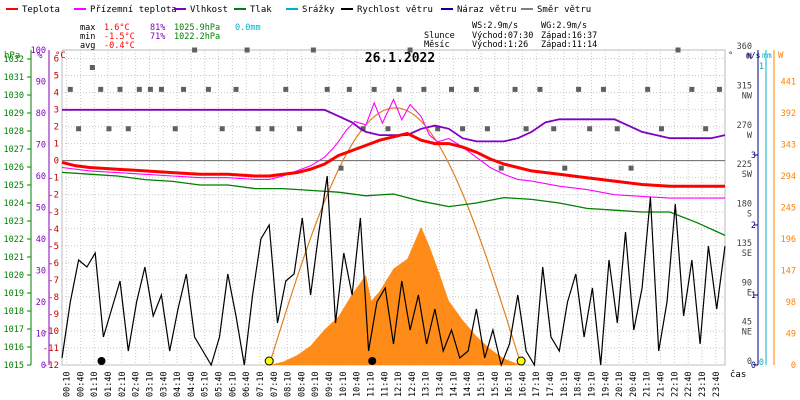 This screenshot has width=800, height=400. Describe the element at coordinates (753, 226) in the screenshot. I see `tick-label-ms: 2` at that location.